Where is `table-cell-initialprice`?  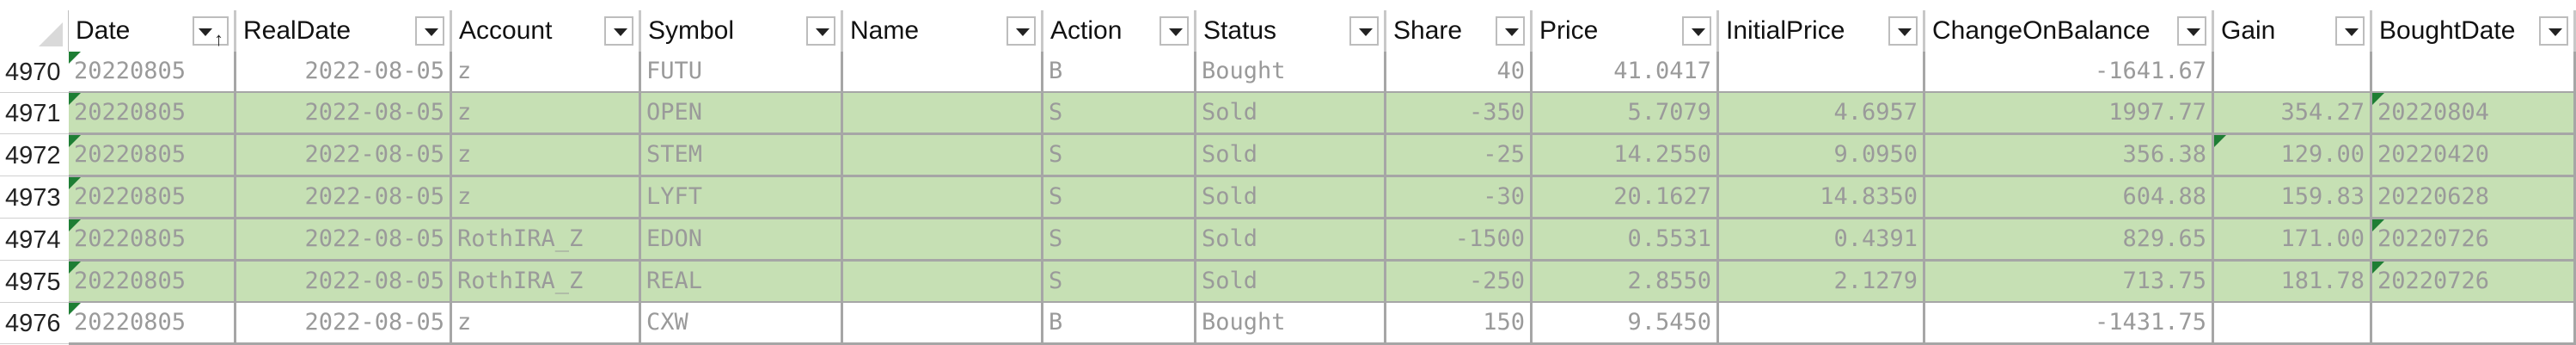
table-cell-initialprice is located at coordinates (1822, 73).